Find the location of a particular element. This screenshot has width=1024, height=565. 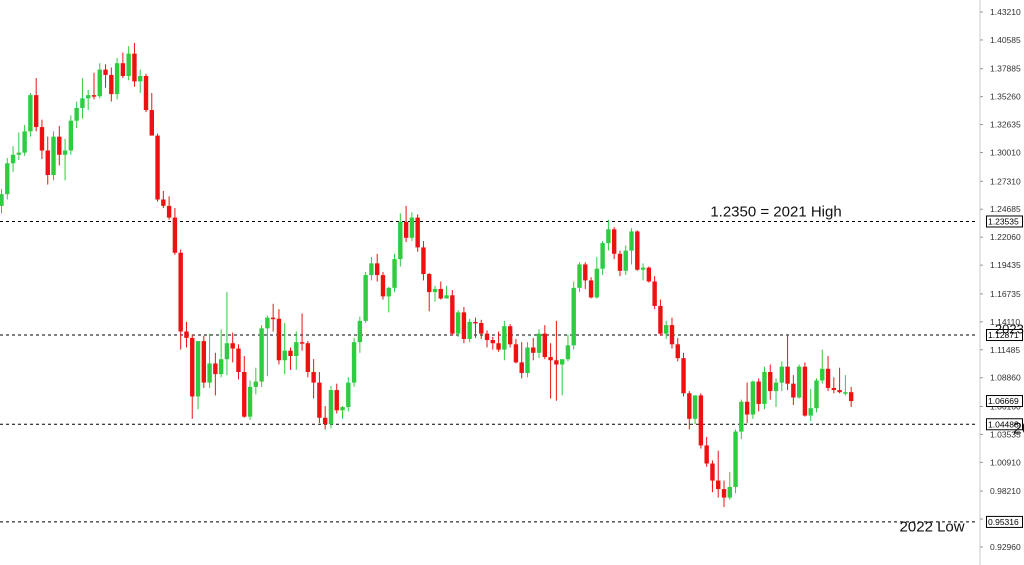

y-tick-label: 1.14110 is located at coordinates (1005, 322).